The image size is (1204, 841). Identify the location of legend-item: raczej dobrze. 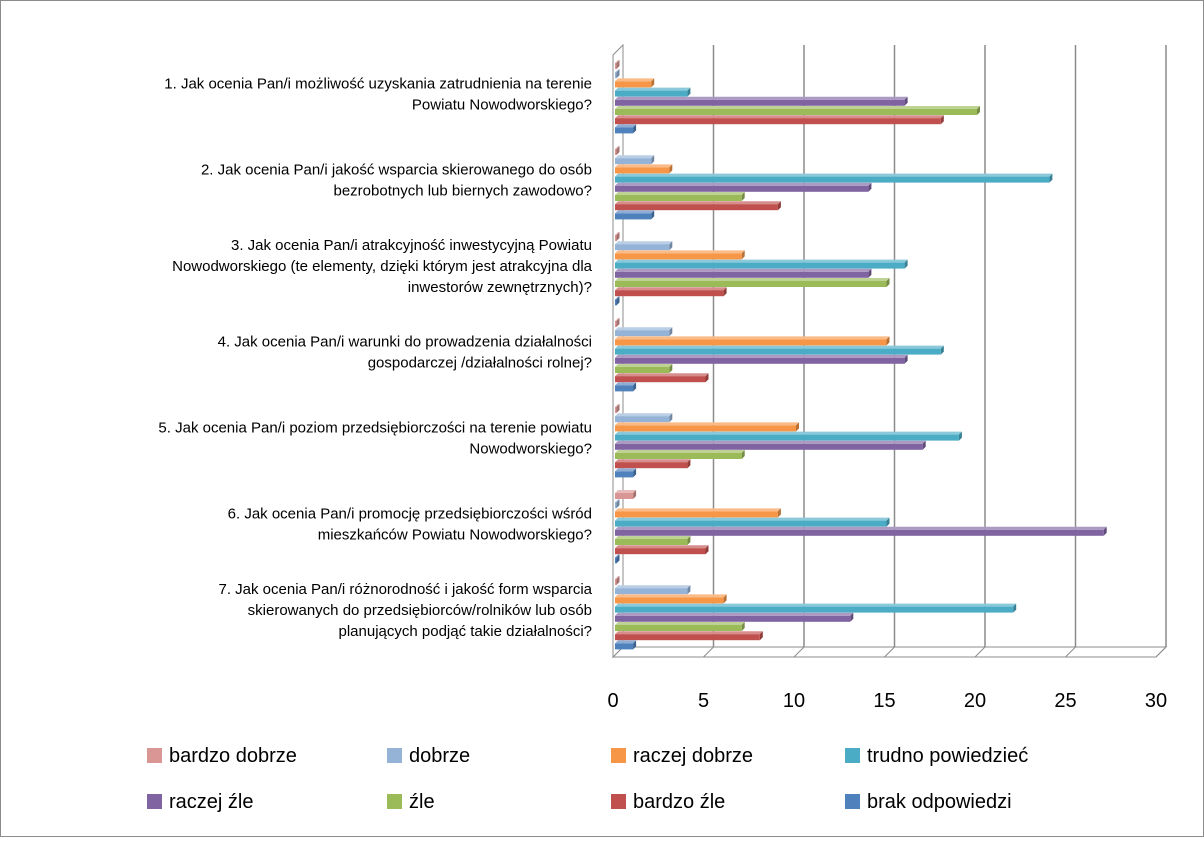
(682, 756).